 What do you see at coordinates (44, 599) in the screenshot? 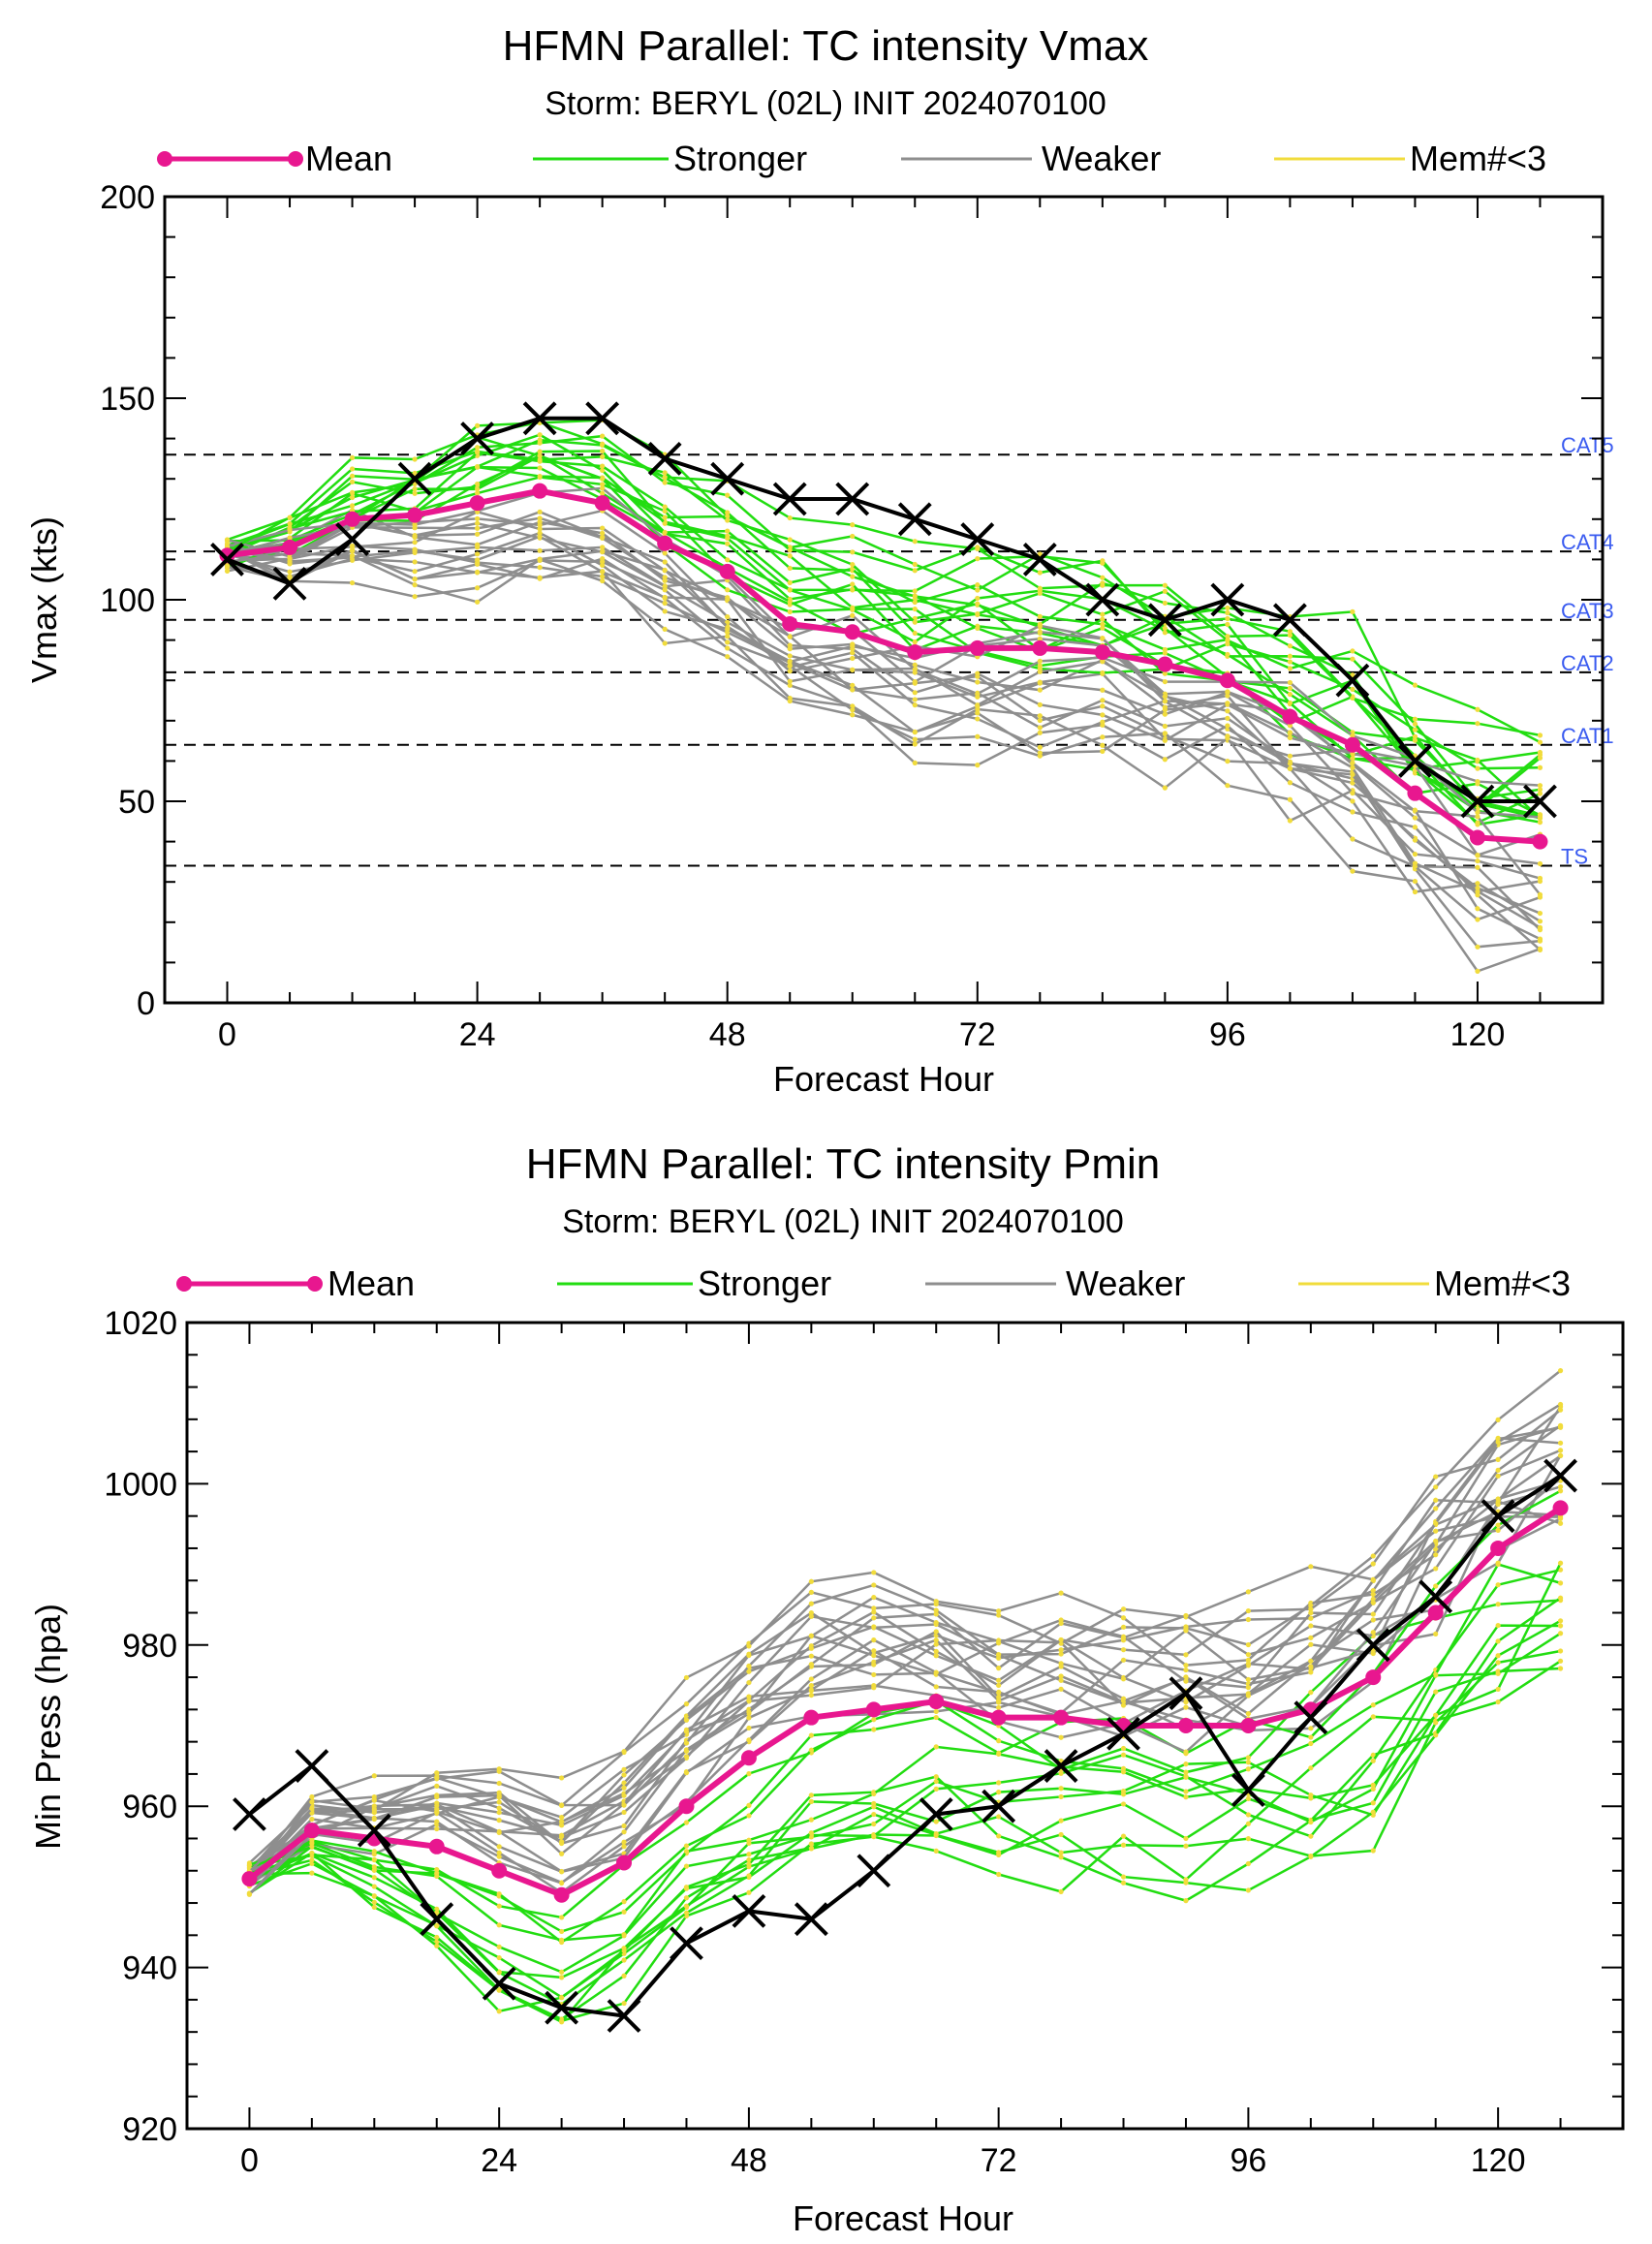
I see `vmax-y-axis-label: Vmax (kts)` at bounding box center [44, 599].